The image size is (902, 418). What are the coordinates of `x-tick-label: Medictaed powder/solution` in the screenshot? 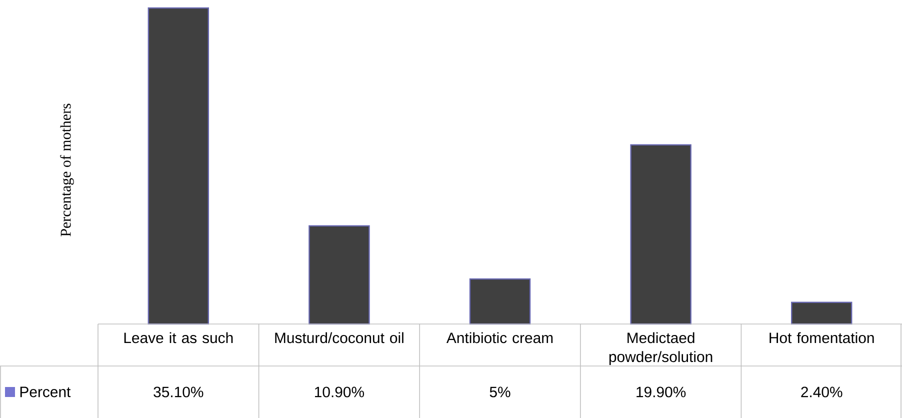 It's located at (660, 349).